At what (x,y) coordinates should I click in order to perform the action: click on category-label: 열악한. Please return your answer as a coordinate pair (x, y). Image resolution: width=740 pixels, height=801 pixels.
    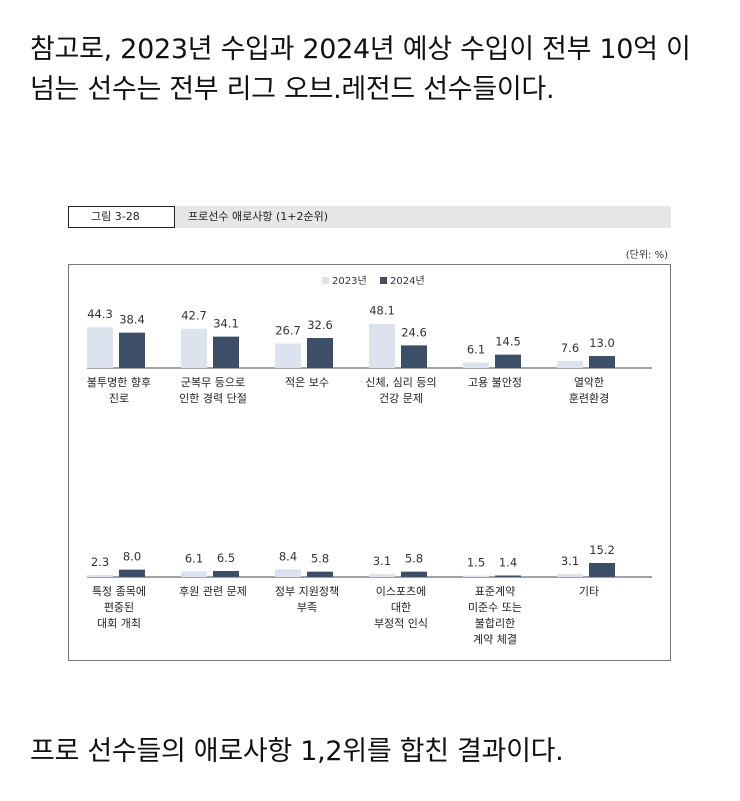
    Looking at the image, I should click on (589, 382).